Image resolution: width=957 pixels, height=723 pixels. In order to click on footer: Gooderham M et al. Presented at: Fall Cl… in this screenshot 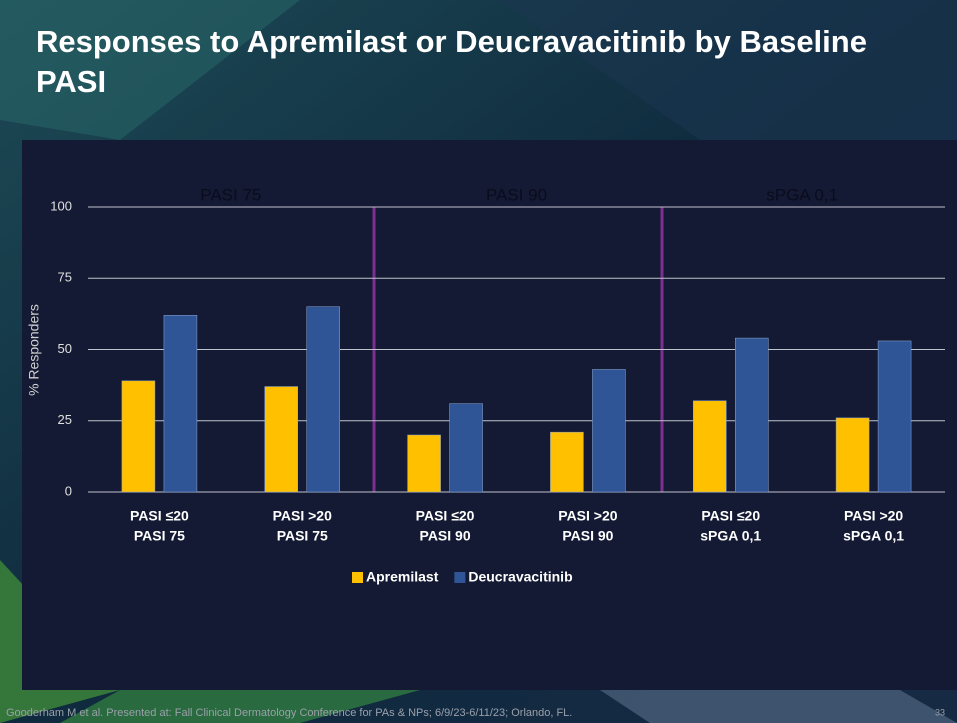, I will do `click(289, 713)`.